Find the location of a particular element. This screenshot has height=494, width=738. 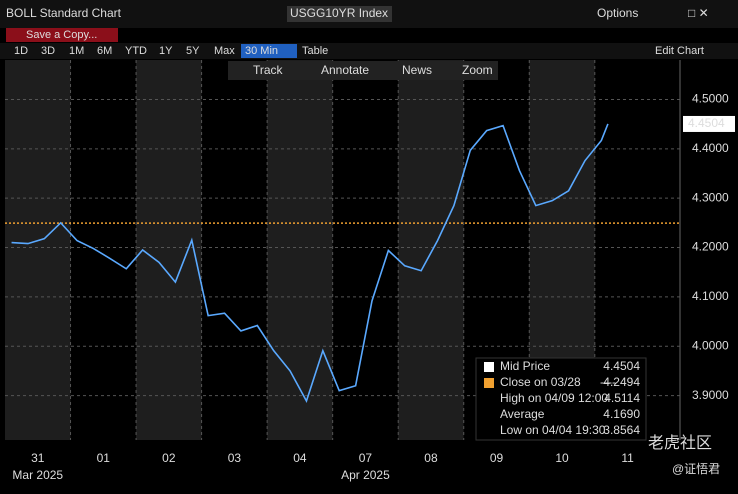

range-active is located at coordinates (269, 51).